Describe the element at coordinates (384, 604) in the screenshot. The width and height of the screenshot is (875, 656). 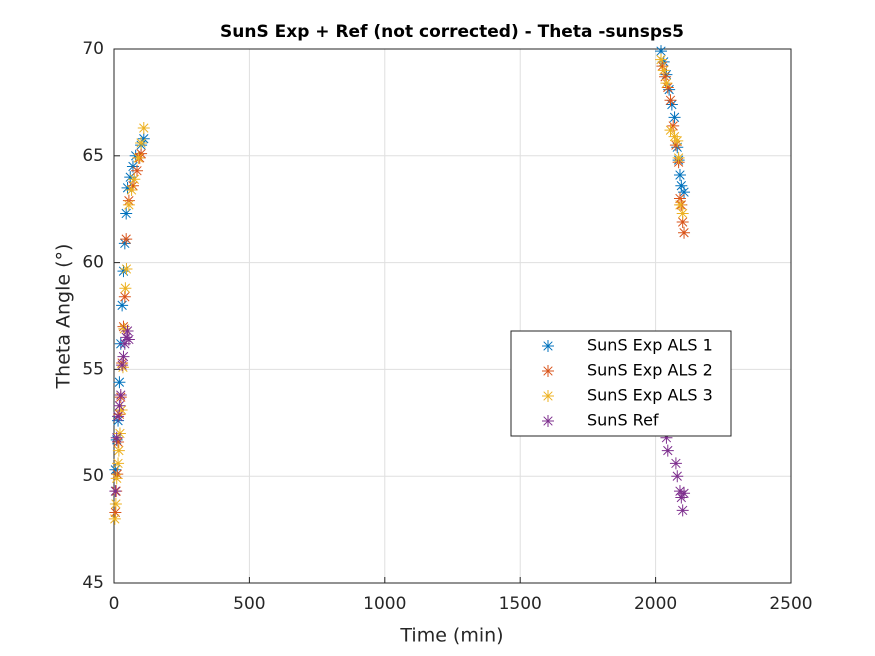
I see `x-tick-label: 1000` at that location.